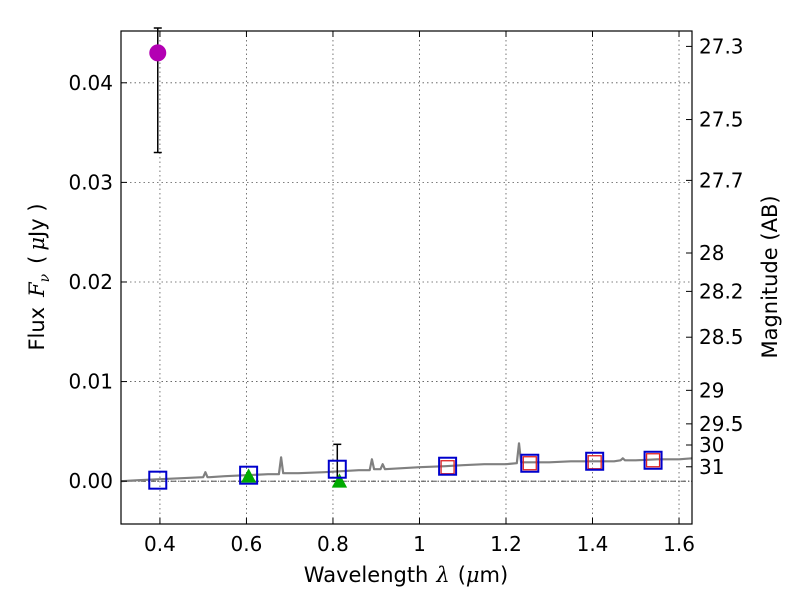 This screenshot has height=600, width=800. I want to click on observed-point-magenta, so click(158, 53).